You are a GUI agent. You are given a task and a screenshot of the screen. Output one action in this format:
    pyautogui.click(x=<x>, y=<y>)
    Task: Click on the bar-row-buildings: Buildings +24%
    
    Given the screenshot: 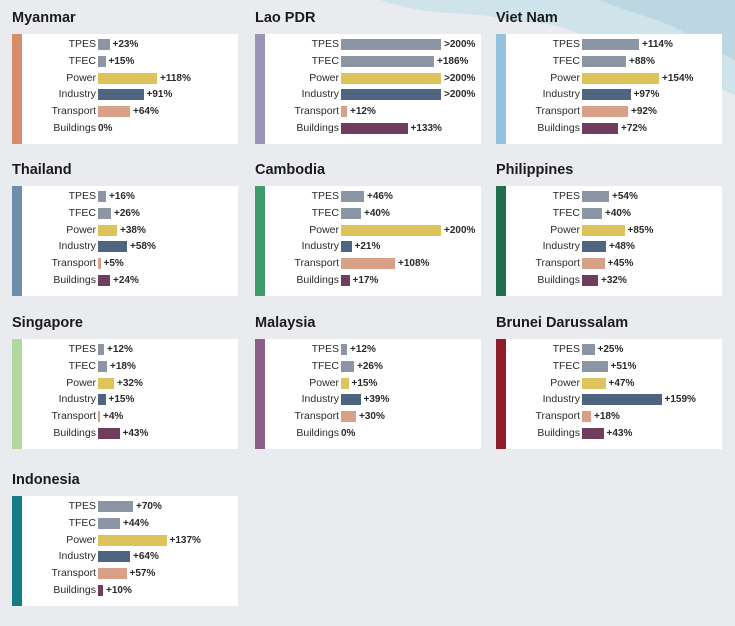 What is the action you would take?
    pyautogui.click(x=131, y=280)
    